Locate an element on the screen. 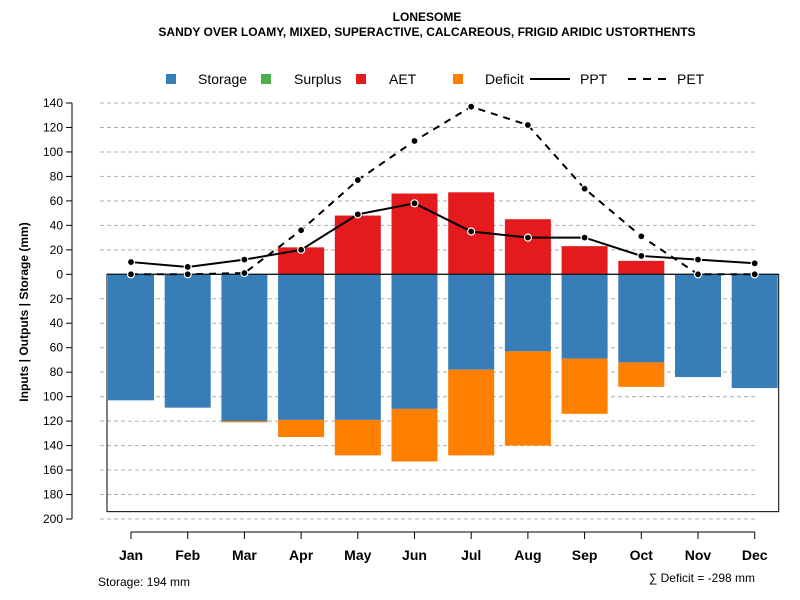 Image resolution: width=800 pixels, height=600 pixels. legend-item-surplus: Surplus is located at coordinates (301, 79).